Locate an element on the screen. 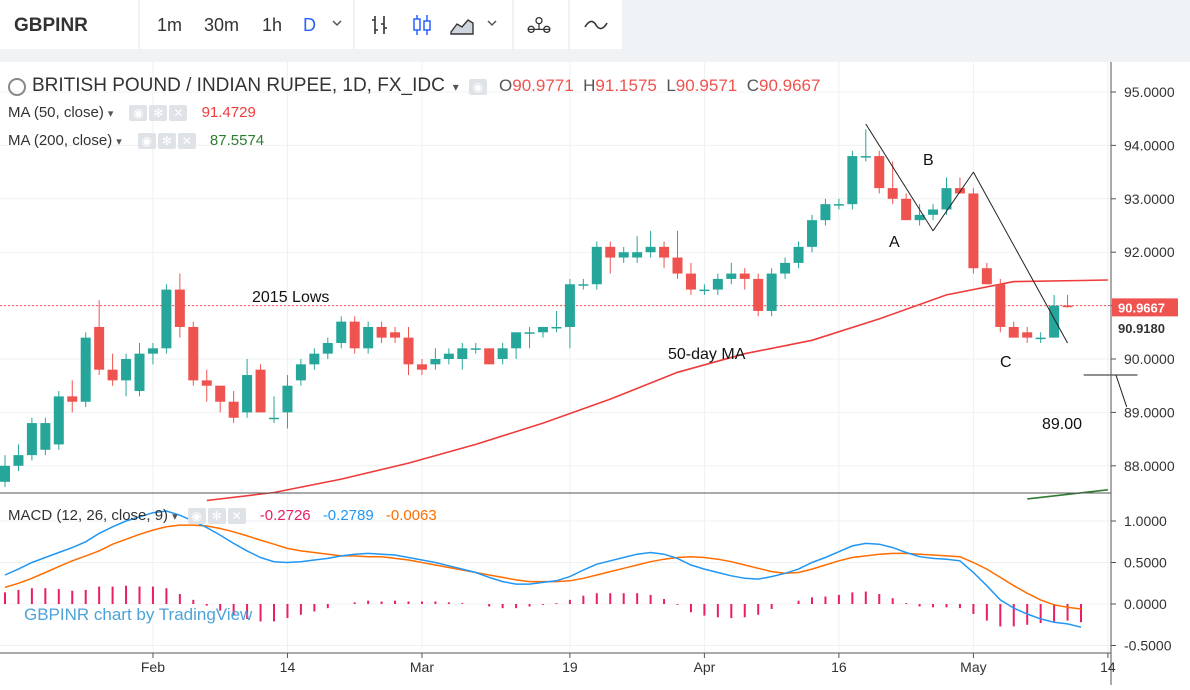  macd-tick-label: -0.5000 is located at coordinates (1148, 646).